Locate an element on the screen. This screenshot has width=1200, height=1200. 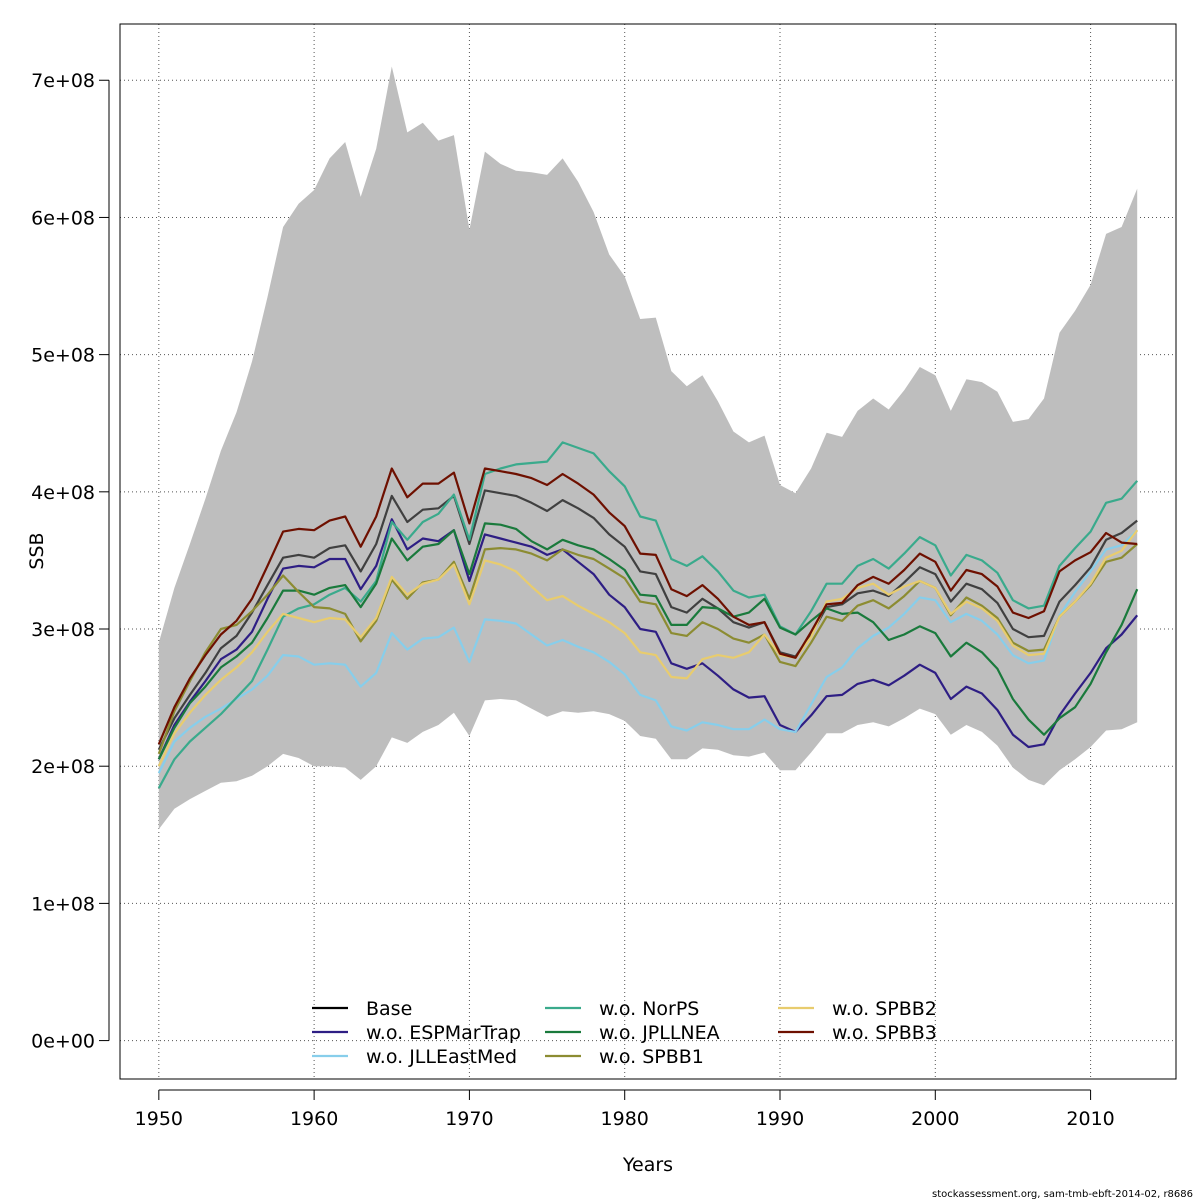
legend-label: w.o. SPBB2 is located at coordinates (884, 1009).